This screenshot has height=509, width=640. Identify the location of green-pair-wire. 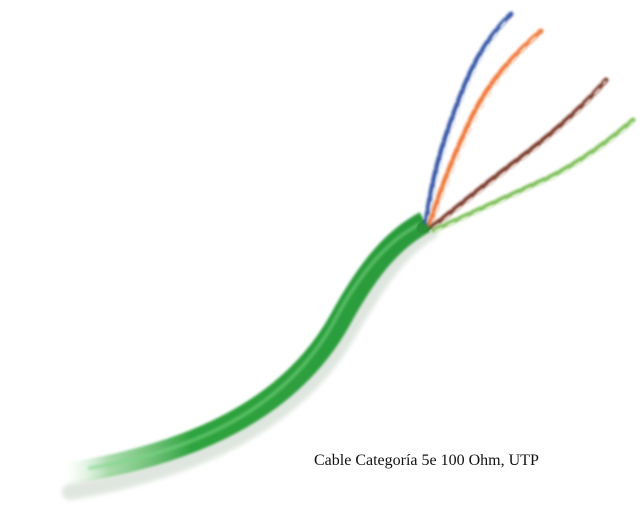
(533, 175).